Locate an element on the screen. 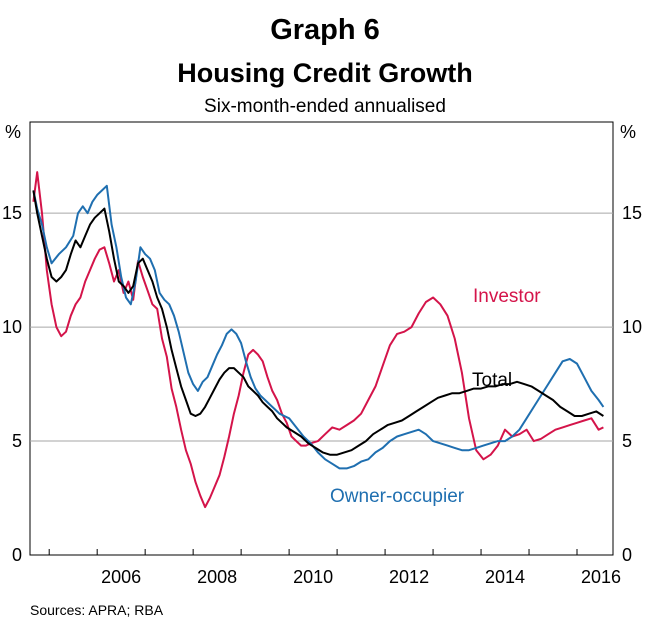 This screenshot has width=650, height=638. chart-title: Graph 6 is located at coordinates (325, 30).